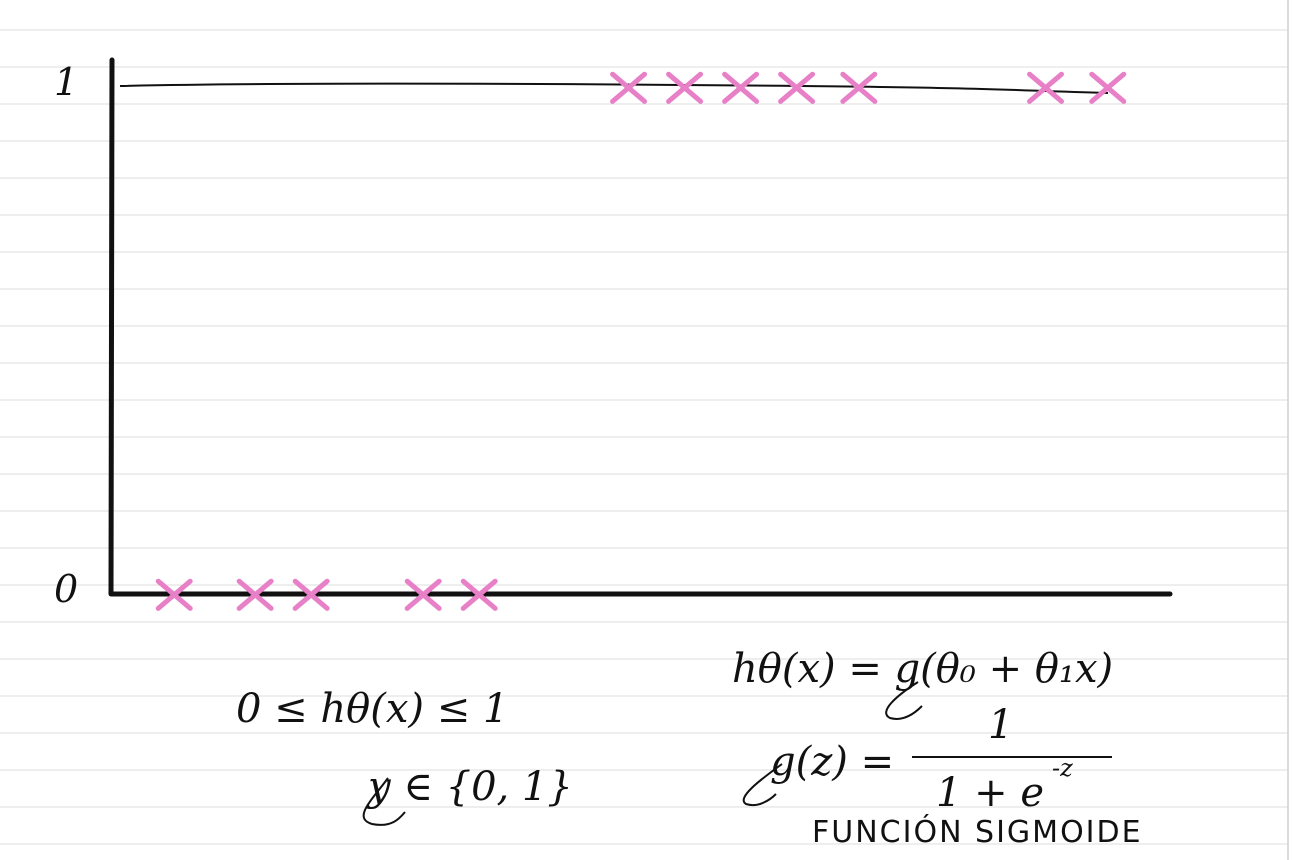 This screenshot has height=860, width=1294. I want to click on y-tick-label-1: 1, so click(66, 82).